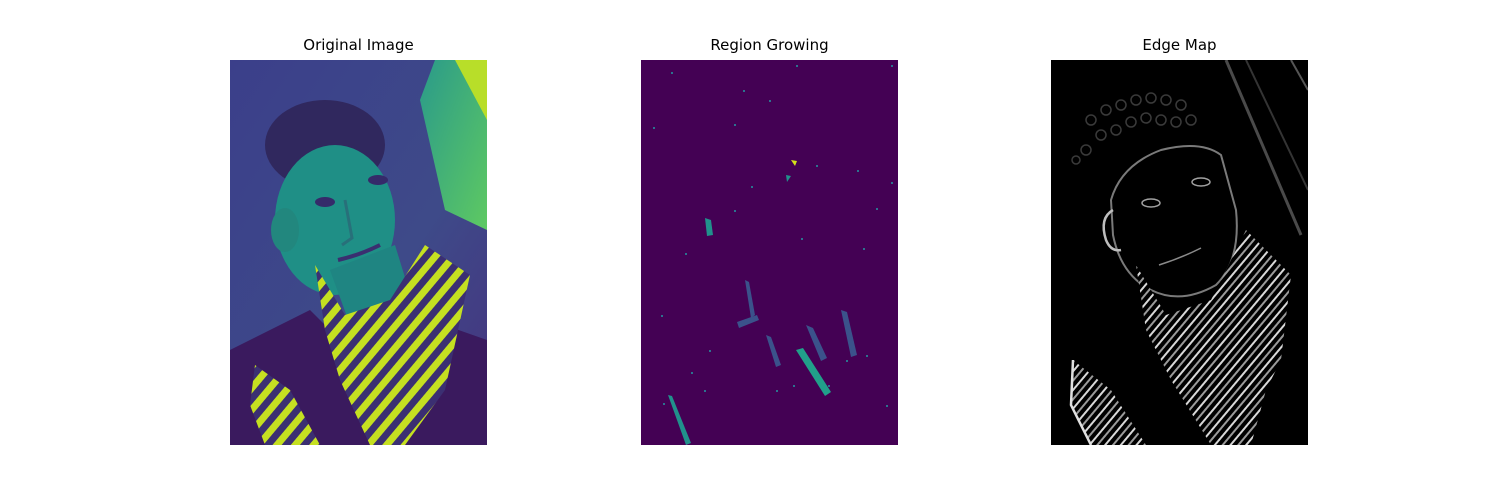  What do you see at coordinates (358, 45) in the screenshot?
I see `panel-title-original: Original Image` at bounding box center [358, 45].